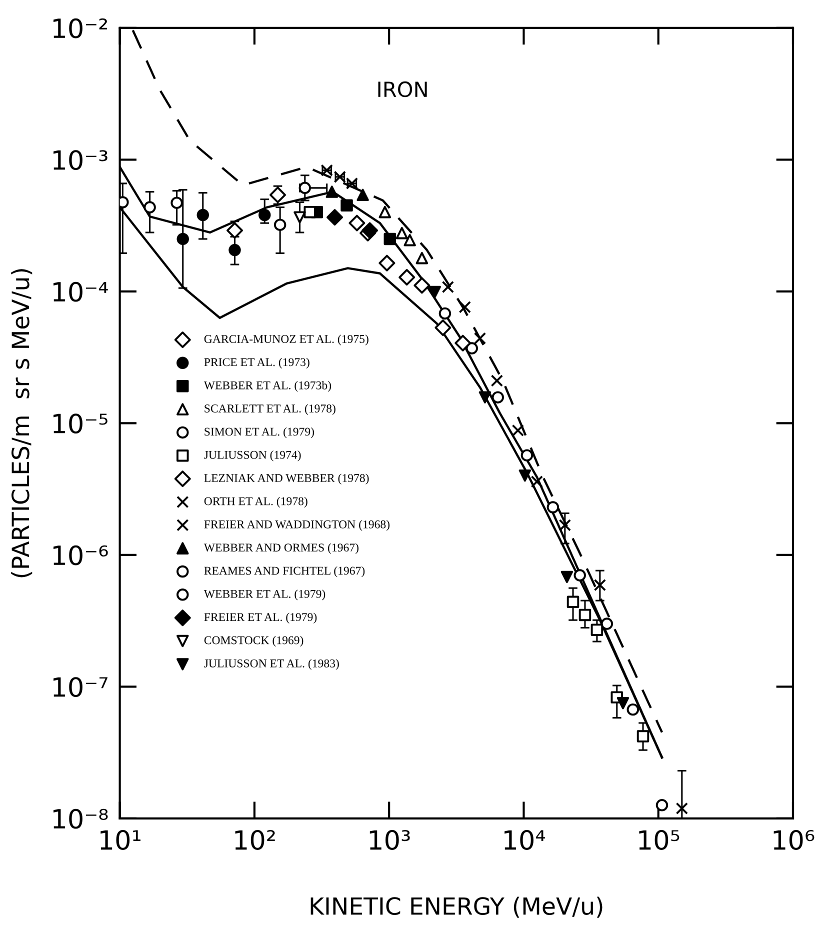  What do you see at coordinates (255, 840) in the screenshot?
I see `x-tick-label: 10²` at bounding box center [255, 840].